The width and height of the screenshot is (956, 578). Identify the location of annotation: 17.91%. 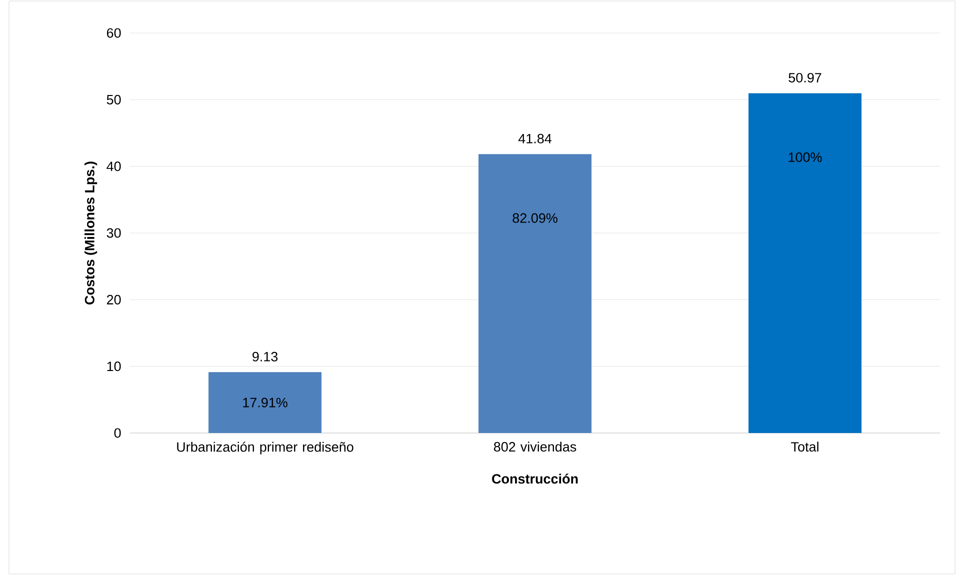
(265, 403).